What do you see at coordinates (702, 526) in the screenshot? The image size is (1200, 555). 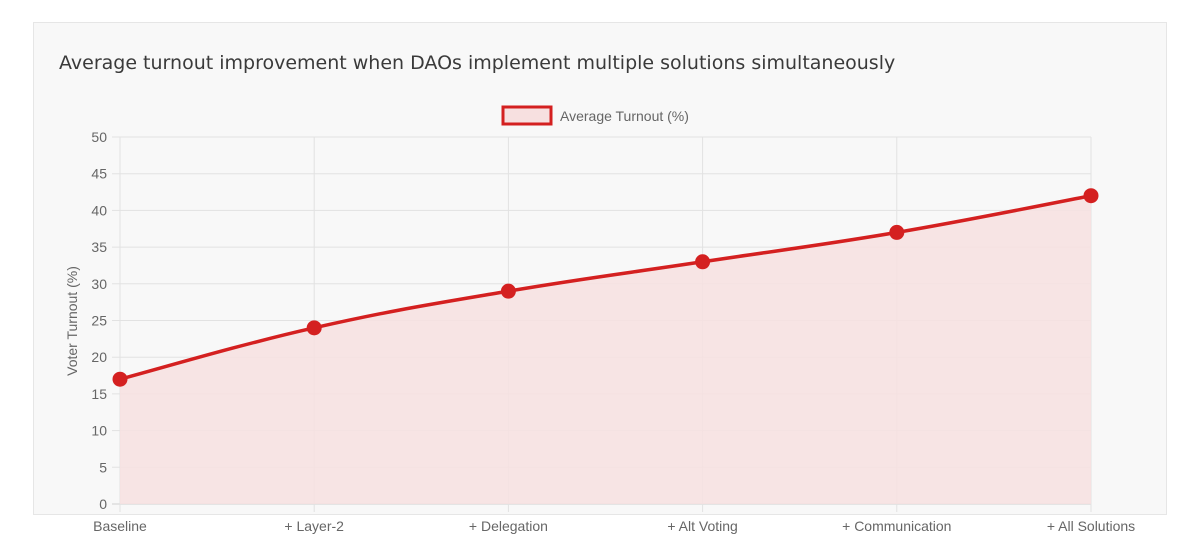 I see `x-tick-label: + Alt Voting` at bounding box center [702, 526].